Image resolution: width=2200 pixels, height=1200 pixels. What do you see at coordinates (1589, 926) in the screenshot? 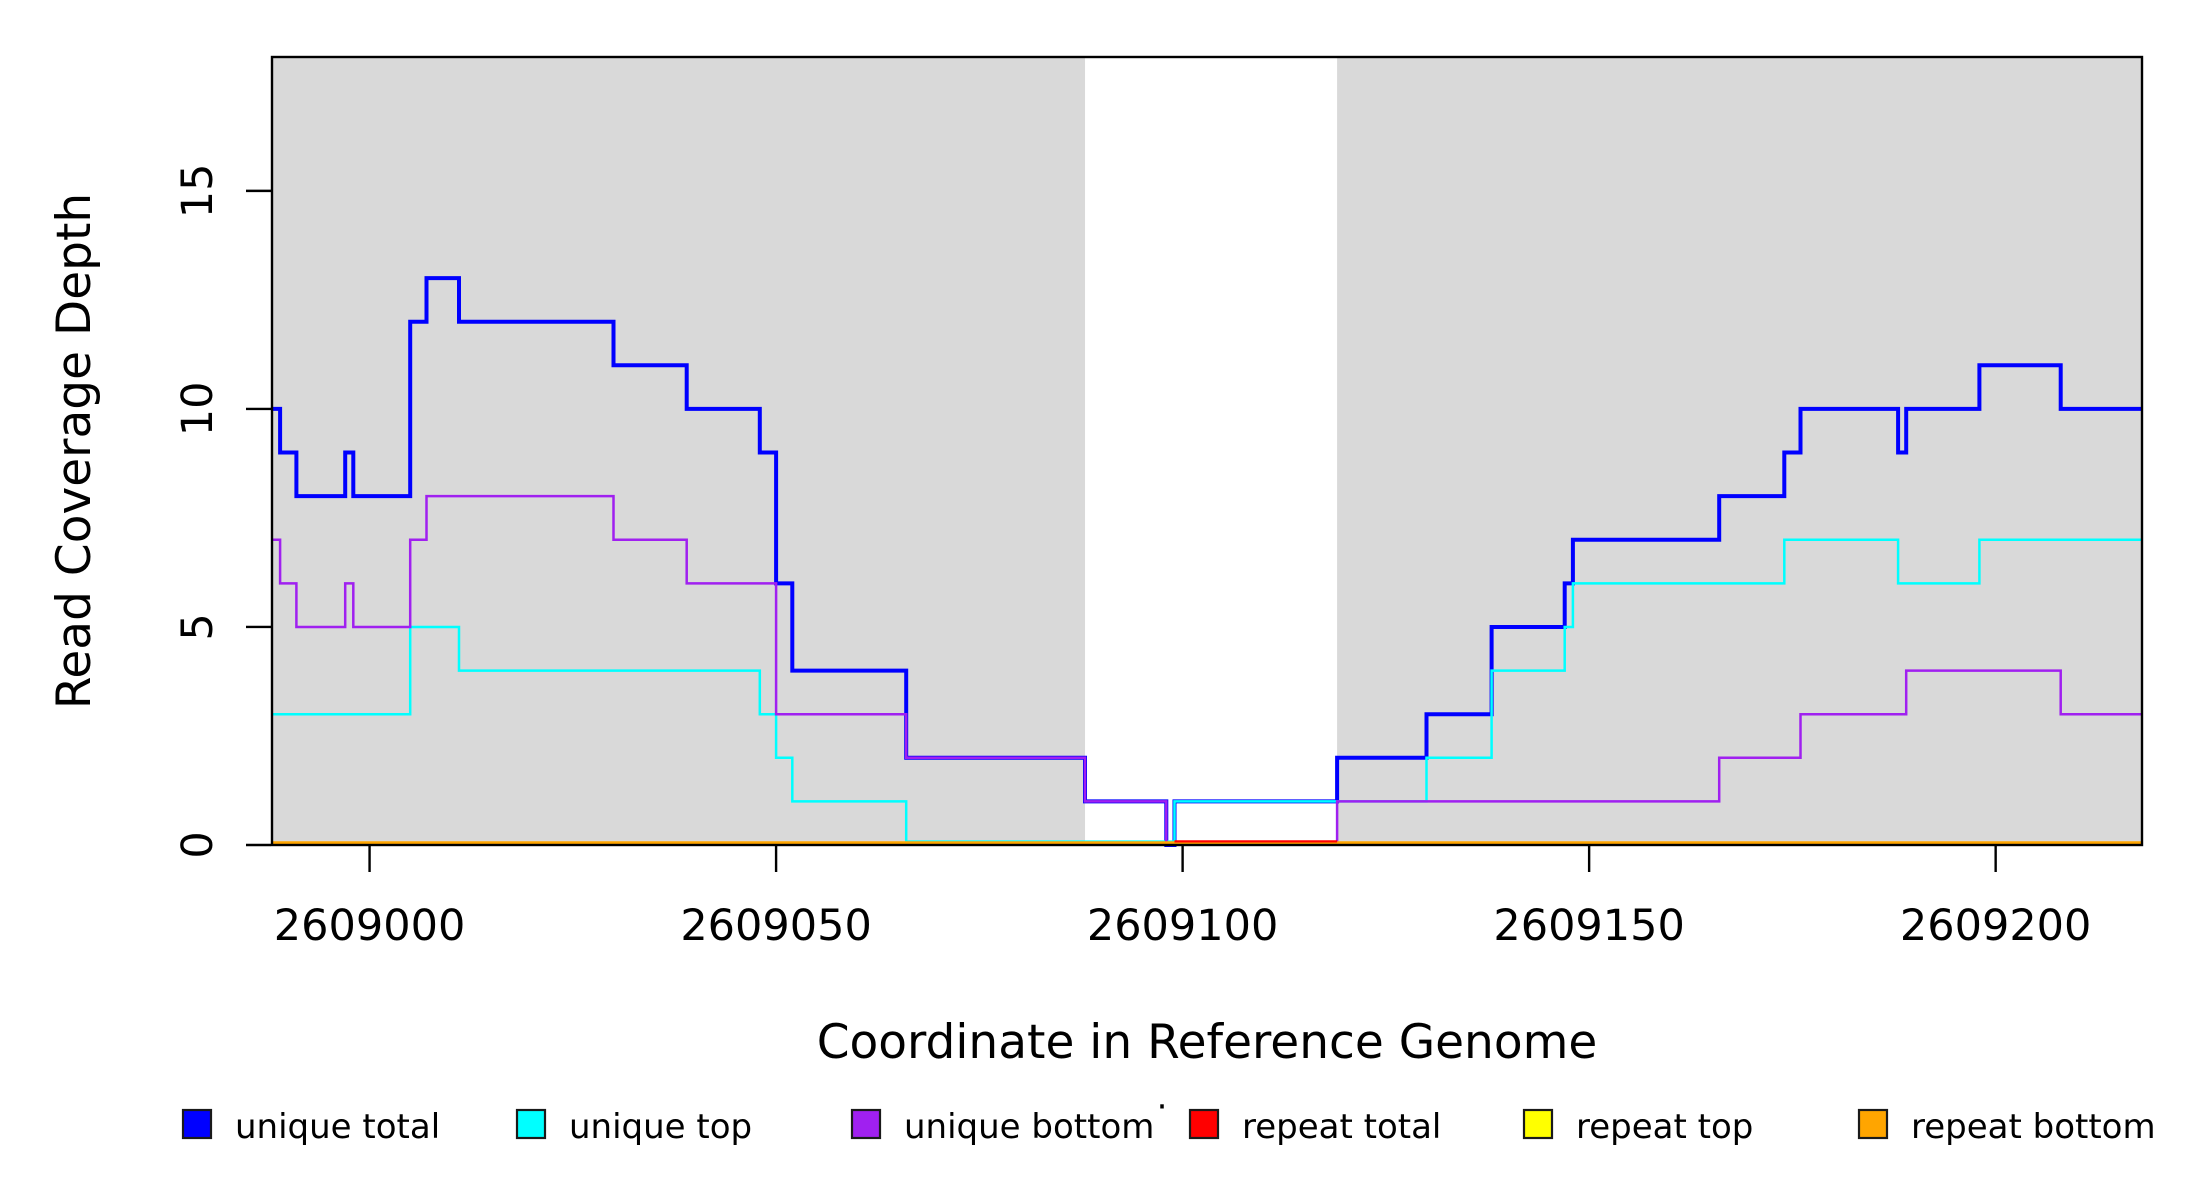
I see `x-tick-label: 2609150` at bounding box center [1589, 926].